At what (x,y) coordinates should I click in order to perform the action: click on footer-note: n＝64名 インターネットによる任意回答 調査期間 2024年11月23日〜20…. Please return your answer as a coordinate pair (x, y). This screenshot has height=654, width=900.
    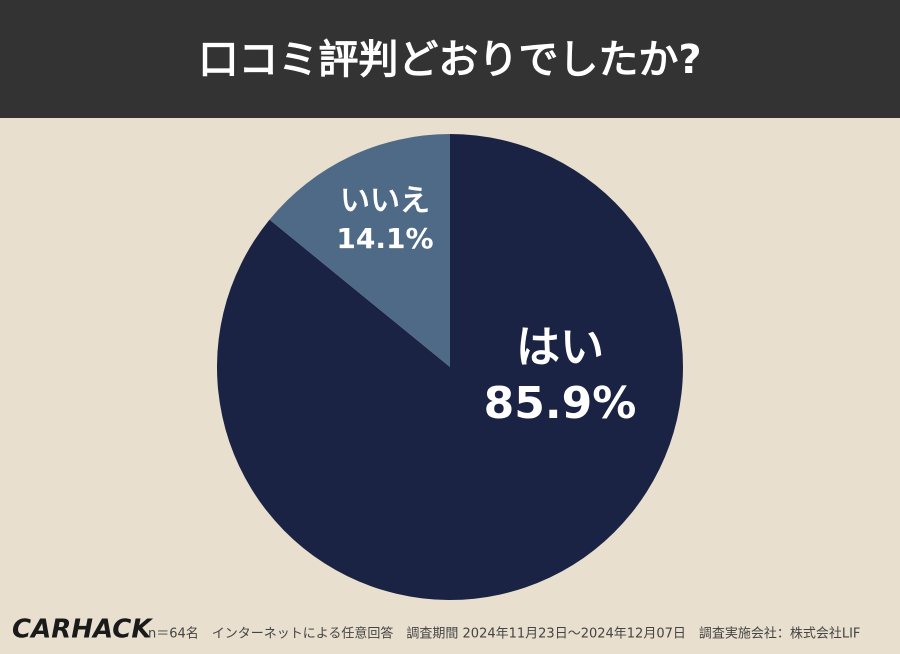
    Looking at the image, I should click on (504, 634).